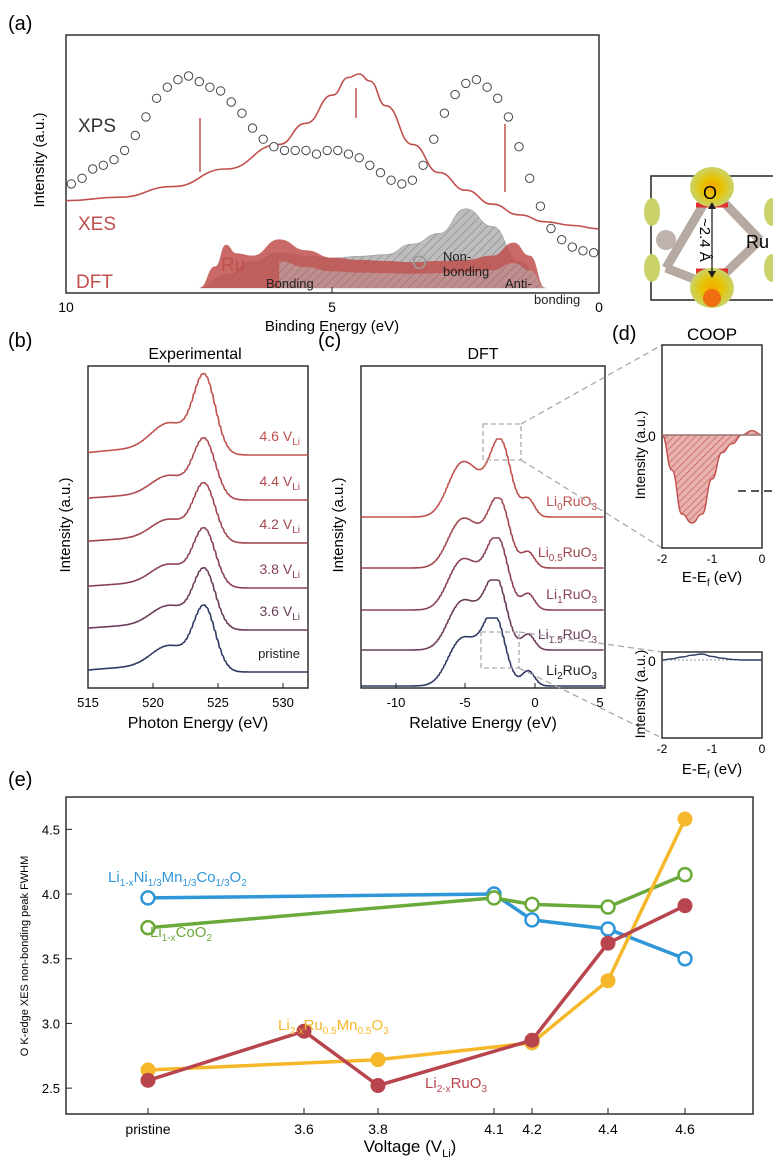 The image size is (773, 1163). I want to click on panel-a-lines, so click(332, 151).